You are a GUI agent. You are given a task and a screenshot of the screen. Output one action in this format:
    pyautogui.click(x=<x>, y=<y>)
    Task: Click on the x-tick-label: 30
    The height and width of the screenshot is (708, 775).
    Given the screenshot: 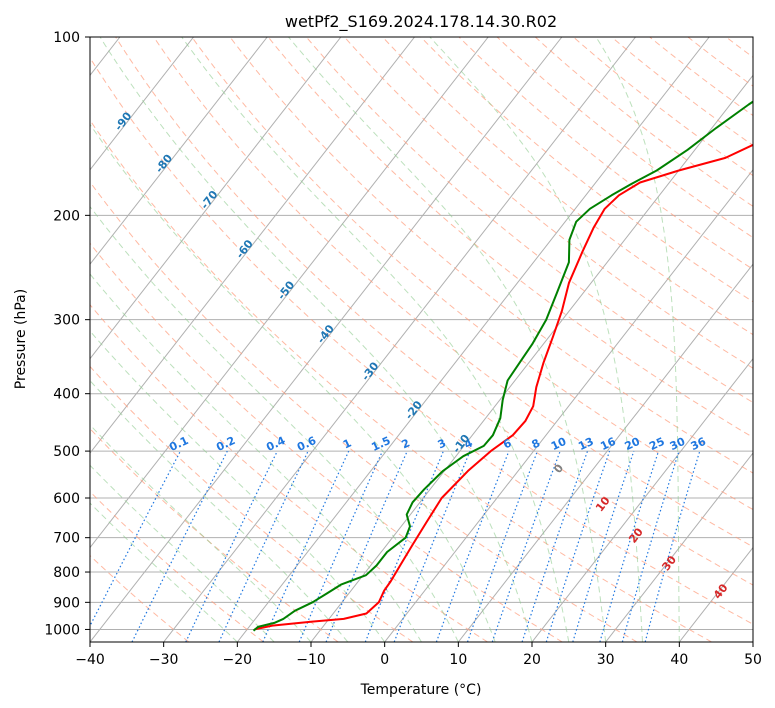 What is the action you would take?
    pyautogui.click(x=606, y=660)
    